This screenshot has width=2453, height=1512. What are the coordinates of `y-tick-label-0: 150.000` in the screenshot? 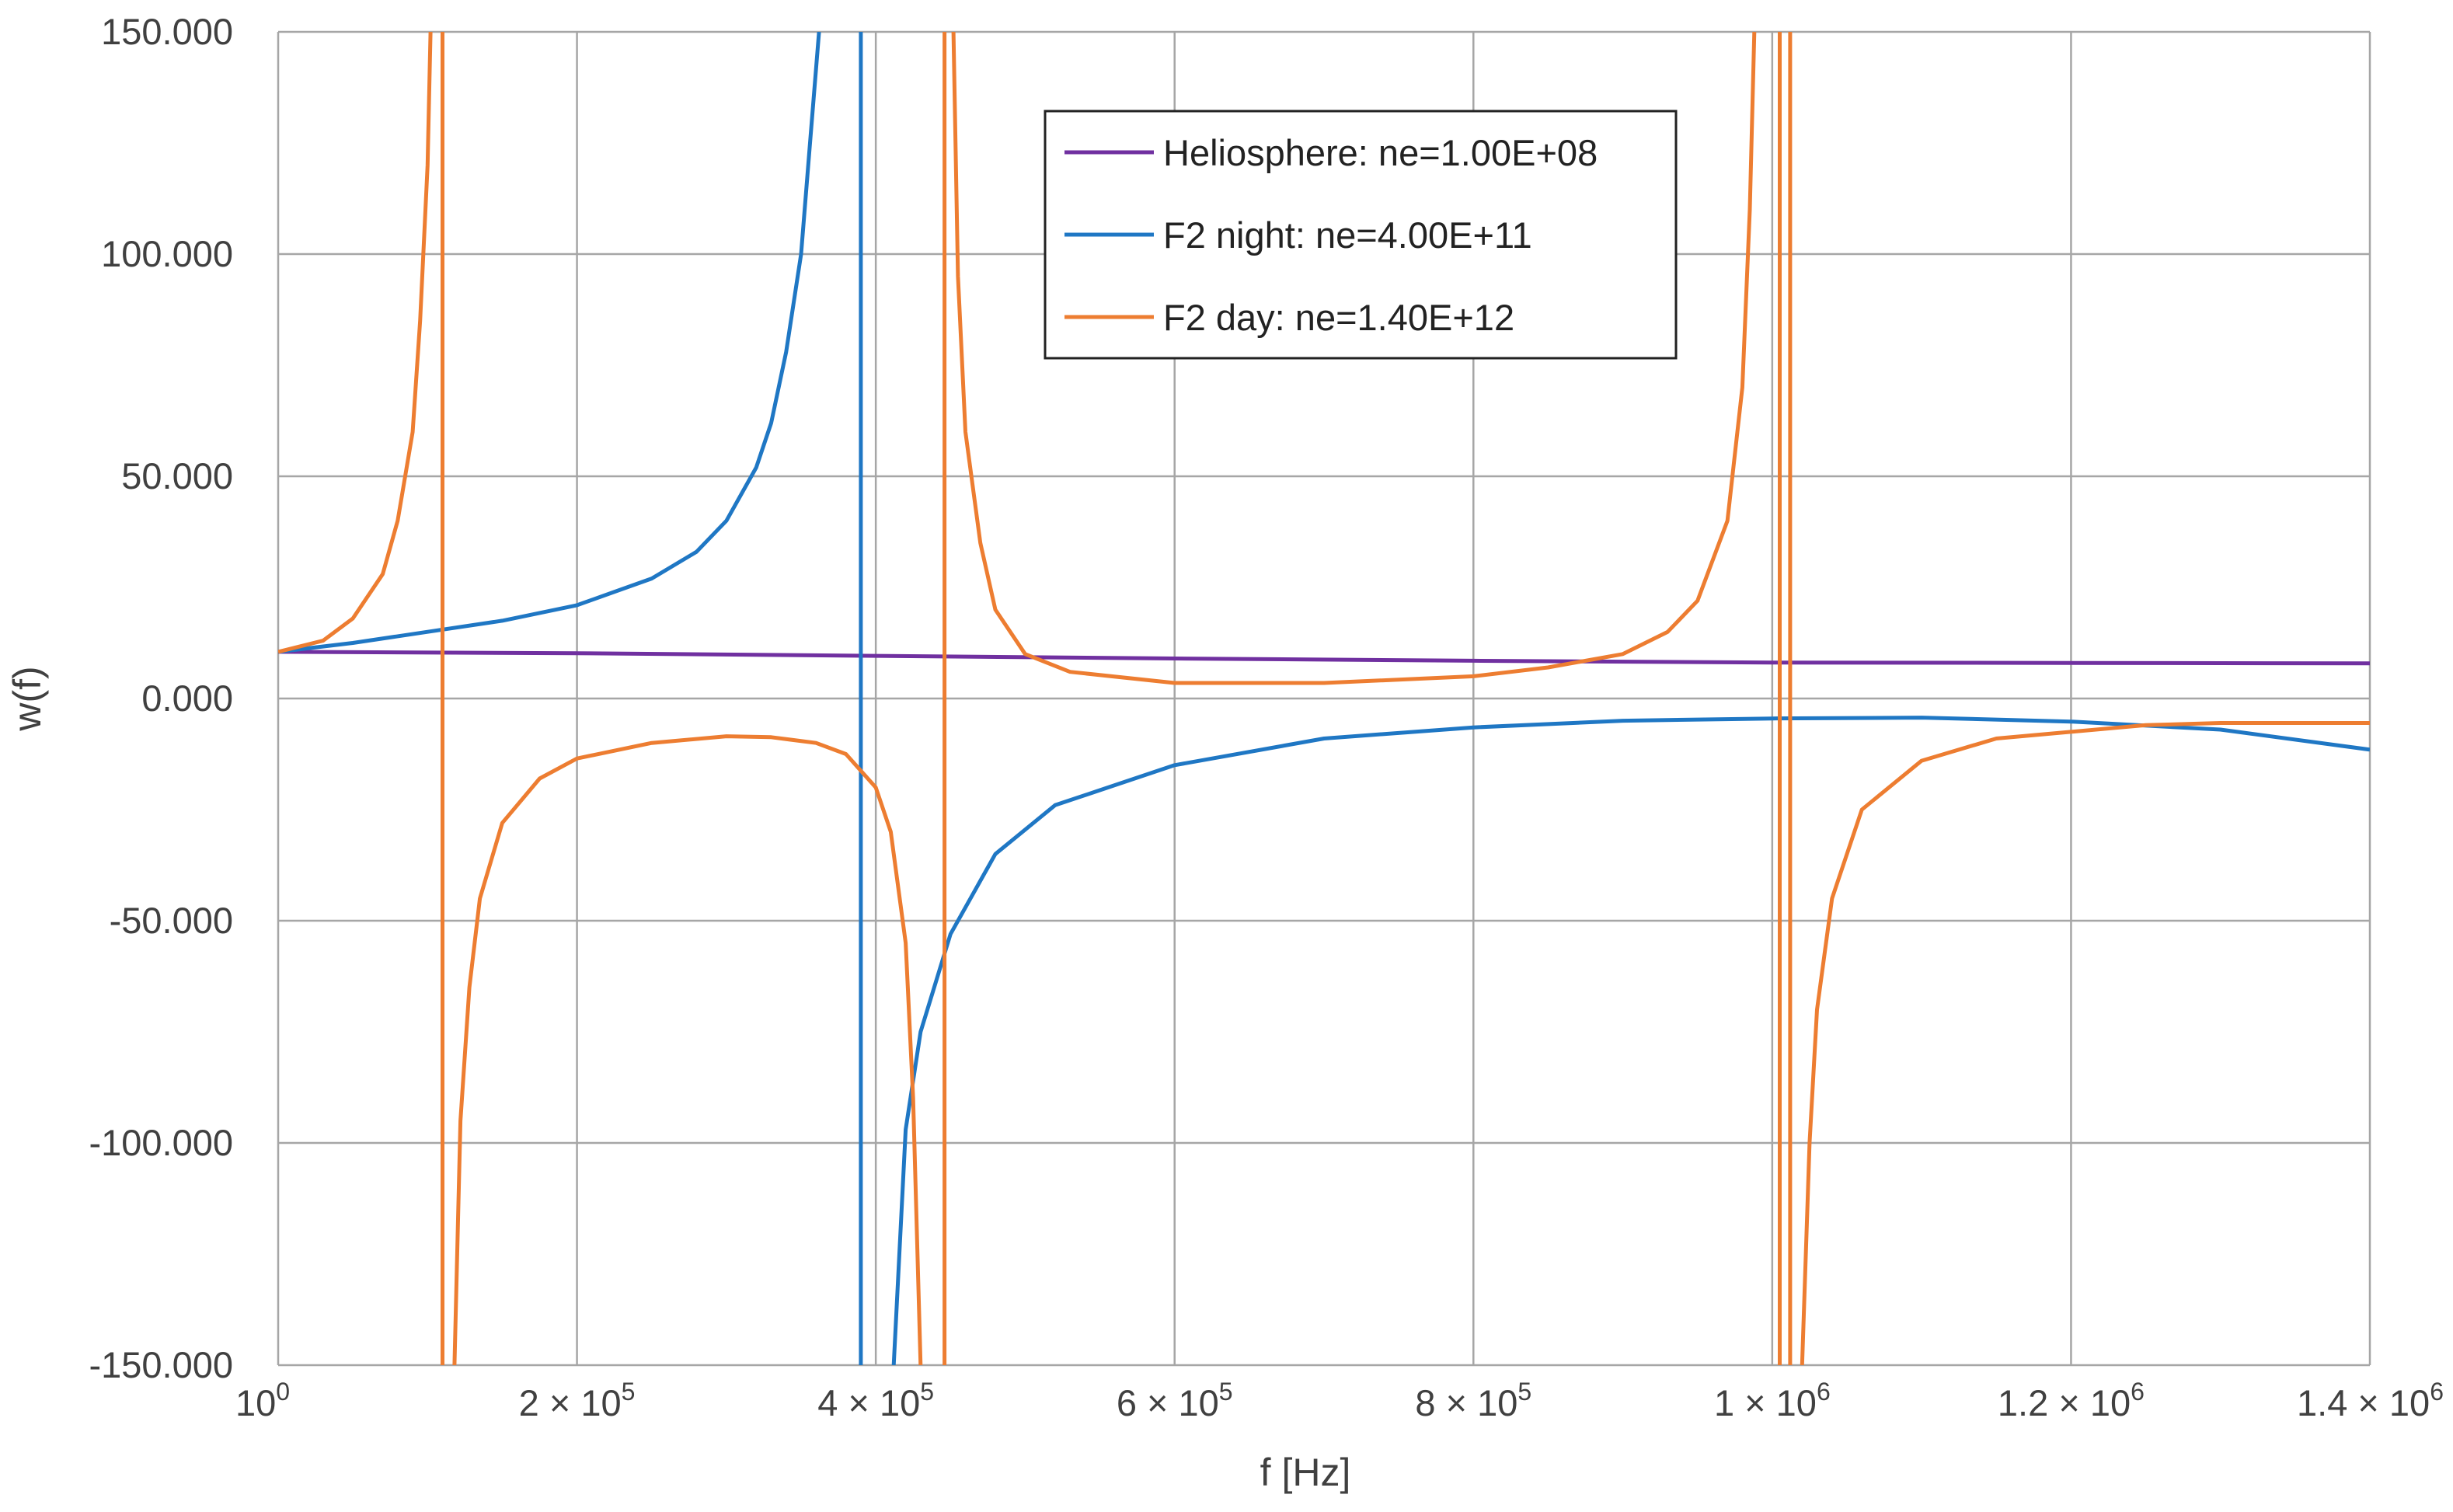 It's located at (167, 31).